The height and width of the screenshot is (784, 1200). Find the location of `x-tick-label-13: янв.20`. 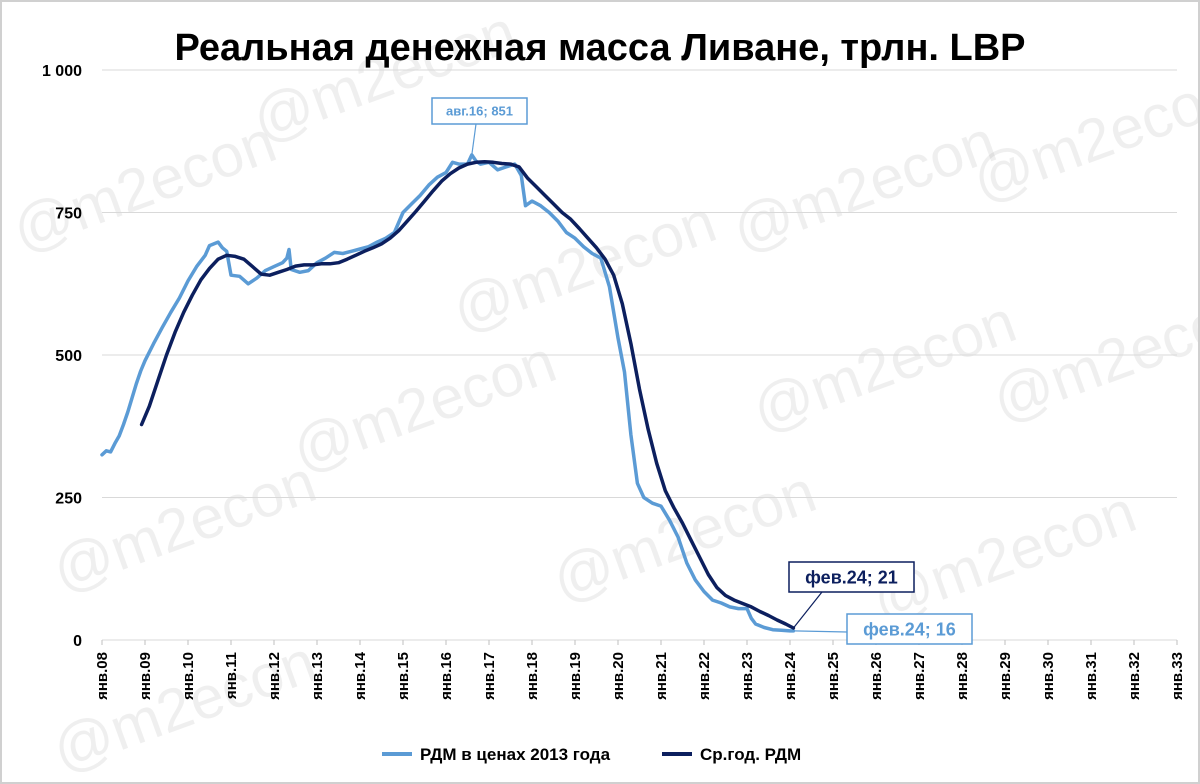

x-tick-label-13: янв.20 is located at coordinates (618, 676).